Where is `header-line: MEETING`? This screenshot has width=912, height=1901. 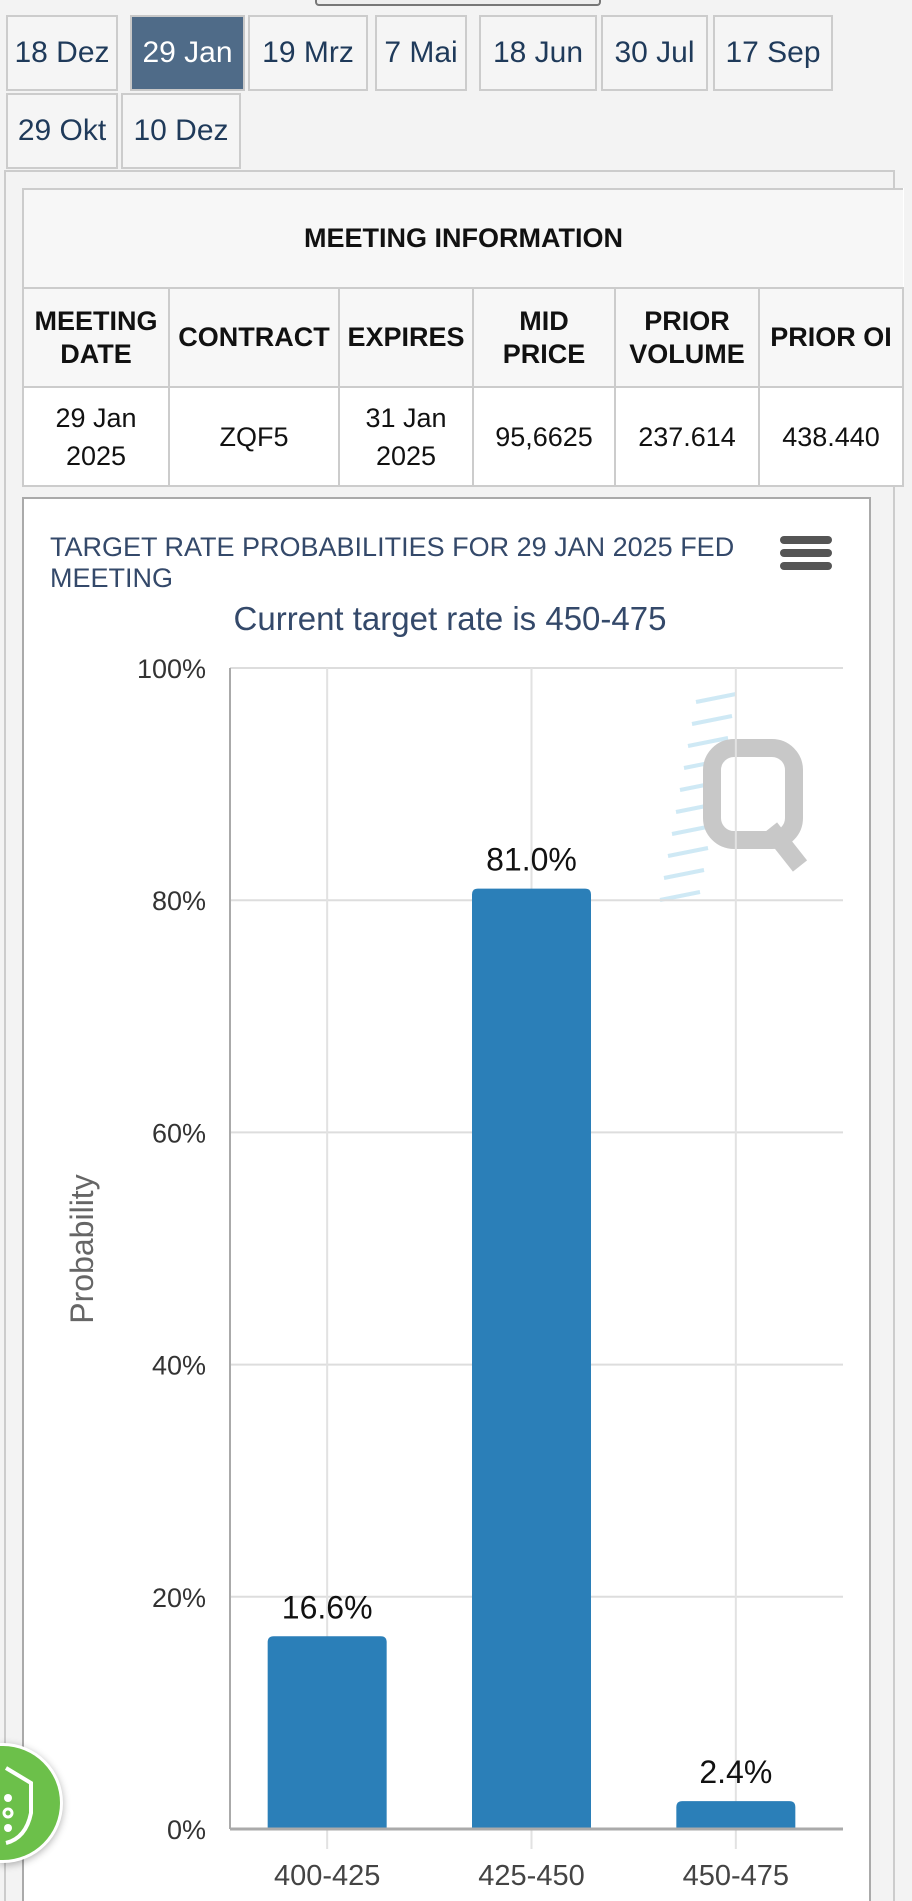 header-line: MEETING is located at coordinates (96, 320).